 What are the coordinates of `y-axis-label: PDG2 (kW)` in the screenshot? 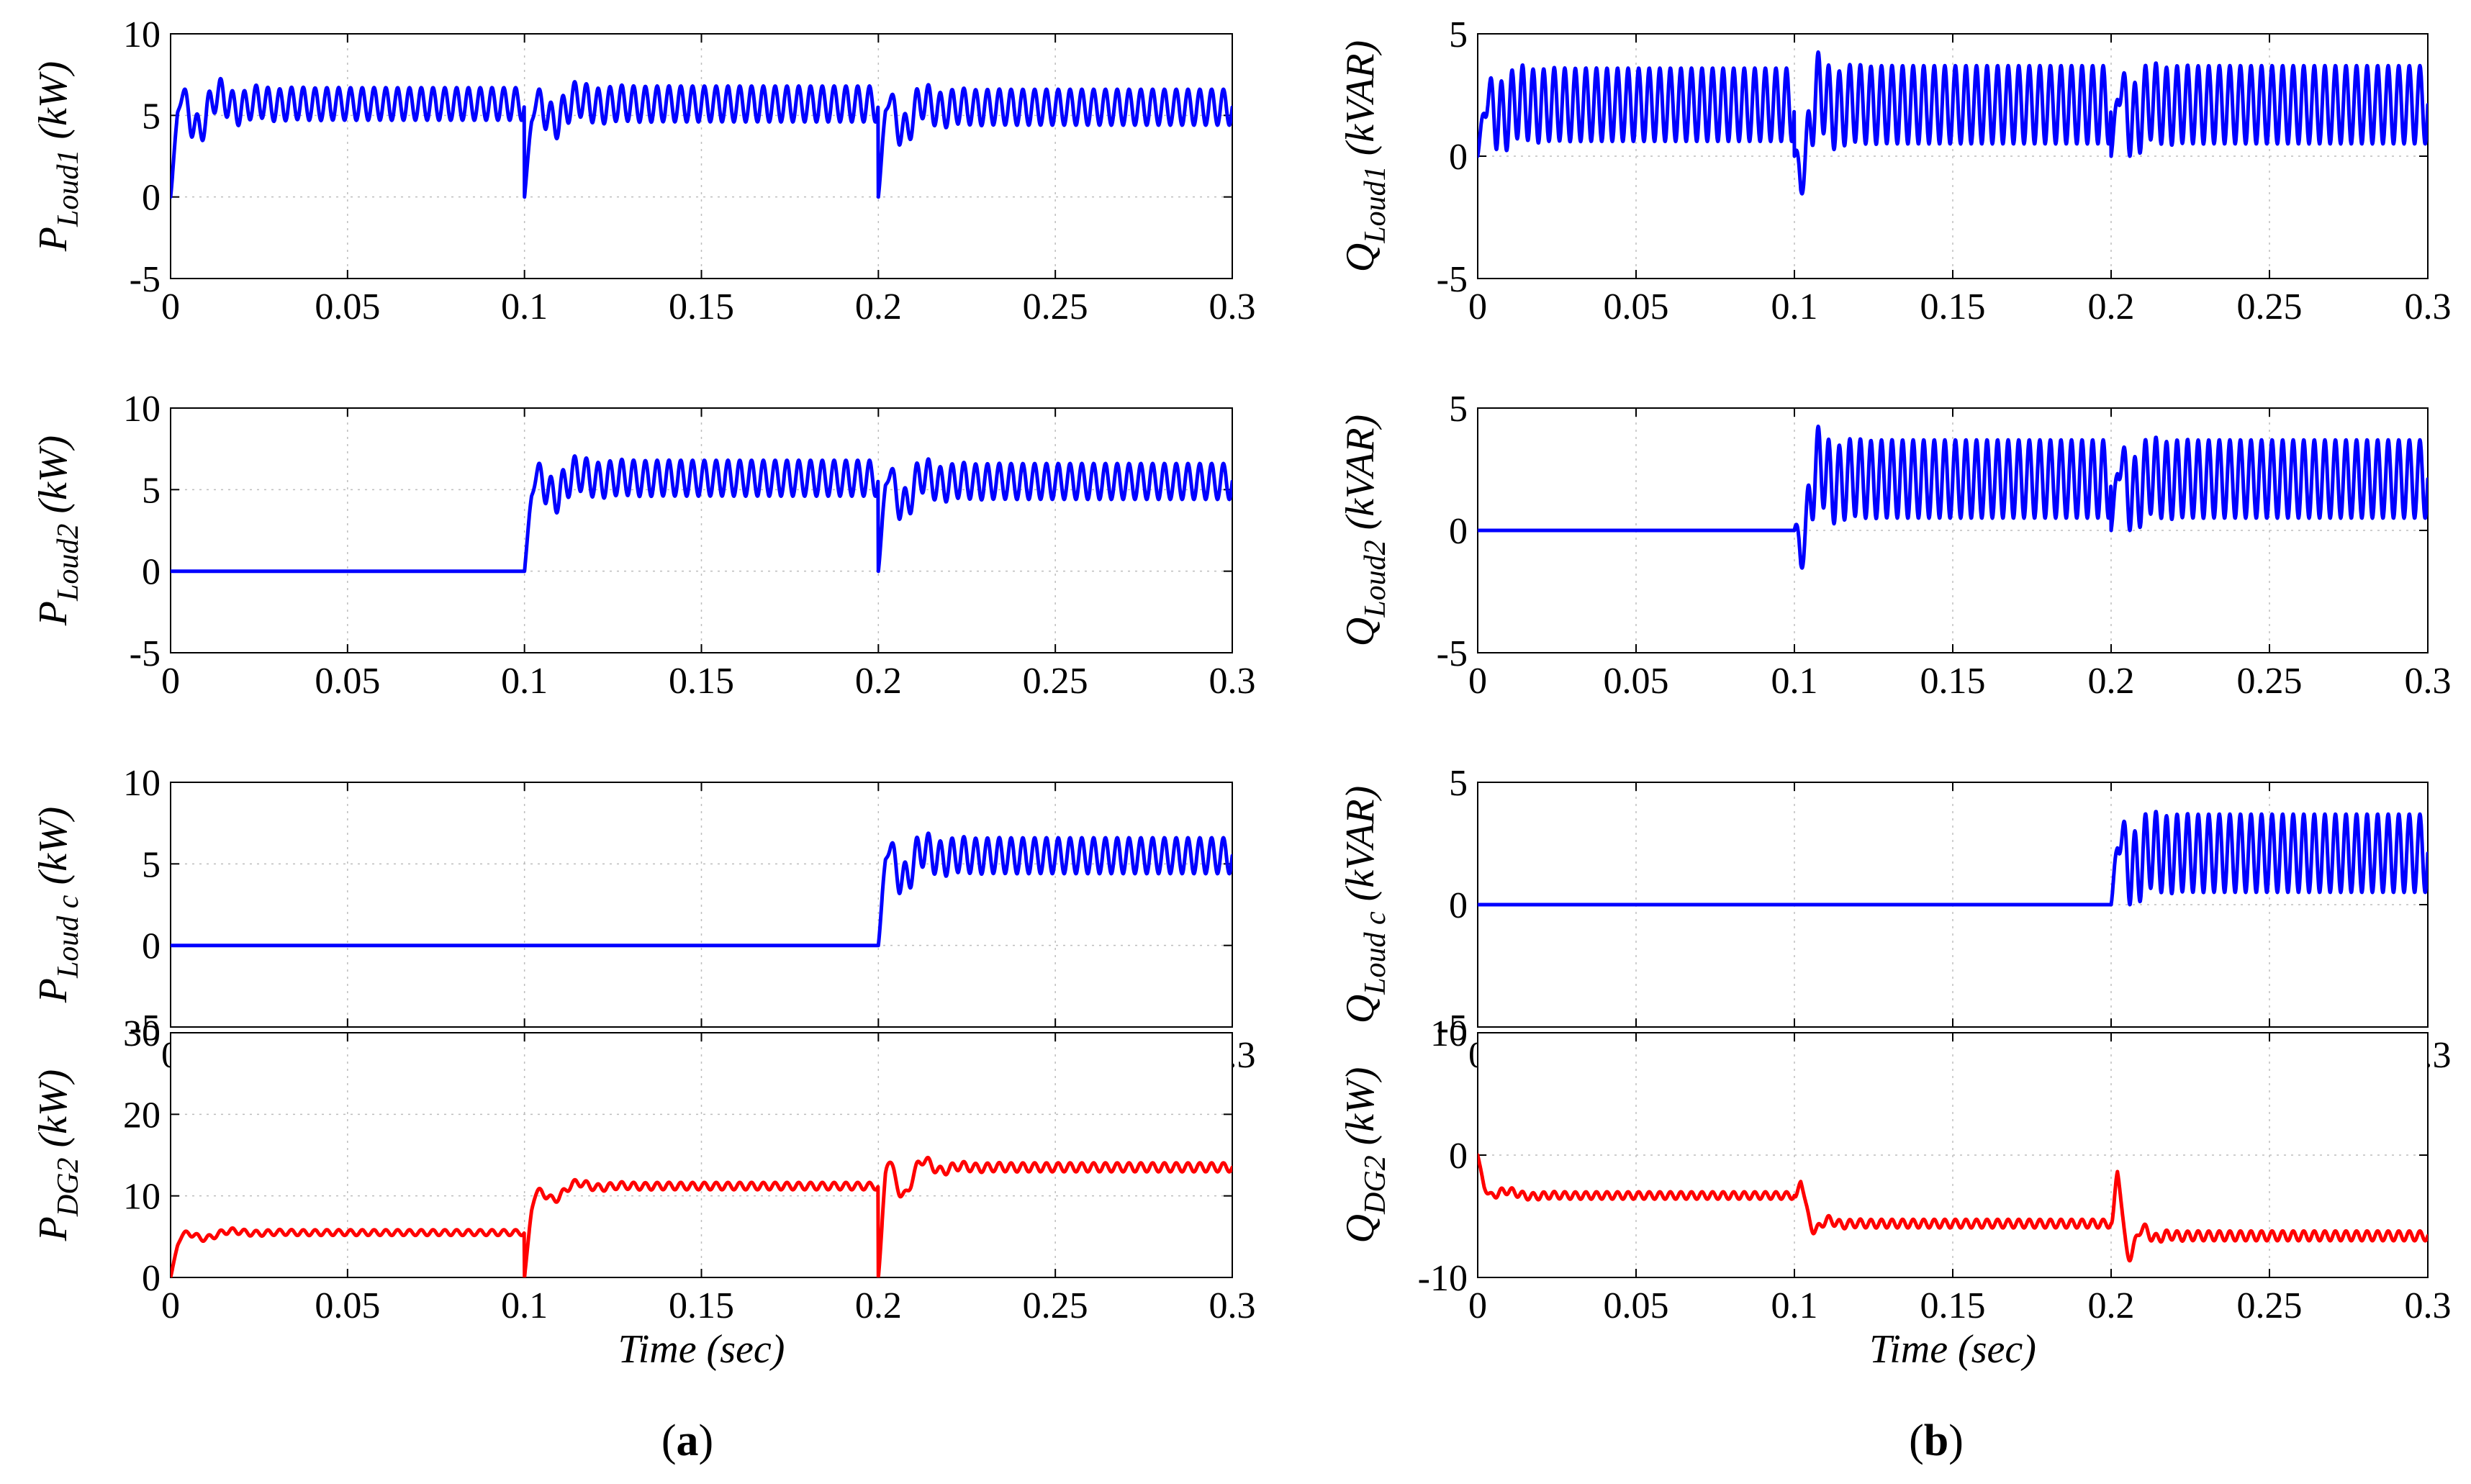 It's located at (58, 1155).